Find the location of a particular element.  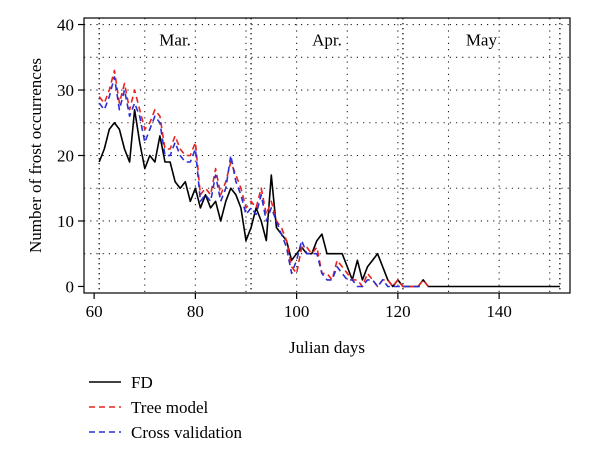

x-tick-label: 80 is located at coordinates (195, 311).